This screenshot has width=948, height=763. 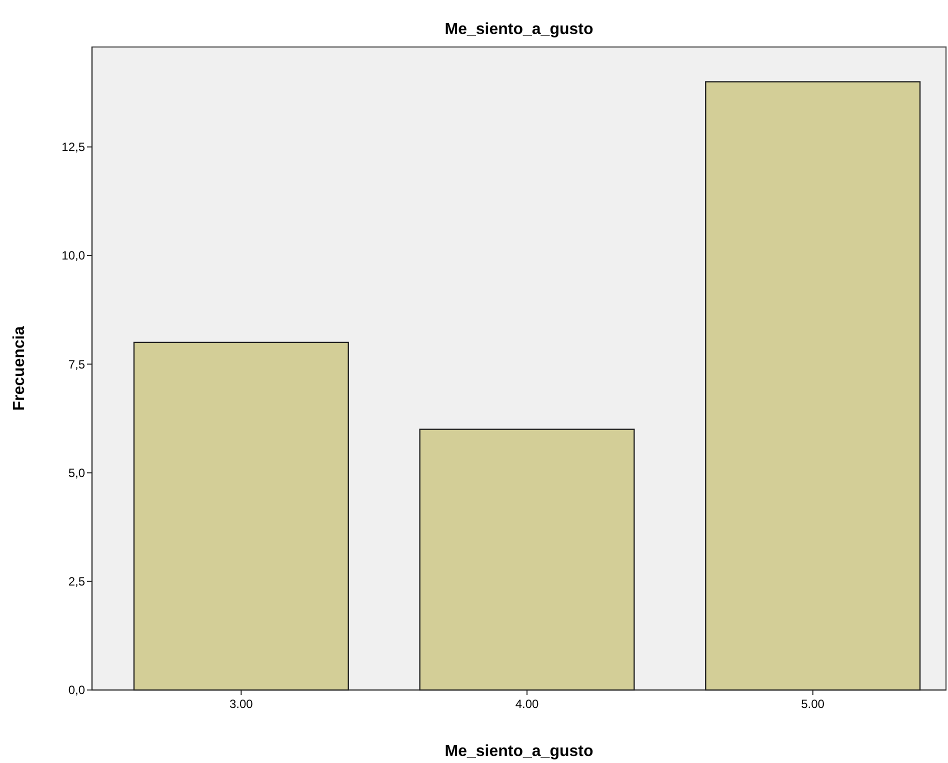 I want to click on x-tick-label: 4.00, so click(x=527, y=704).